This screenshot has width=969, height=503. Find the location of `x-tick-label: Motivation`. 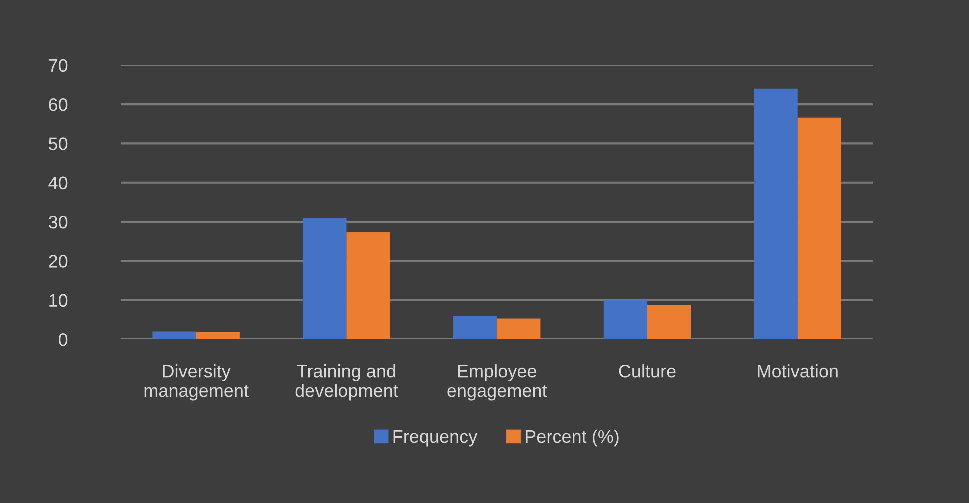

x-tick-label: Motivation is located at coordinates (798, 371).